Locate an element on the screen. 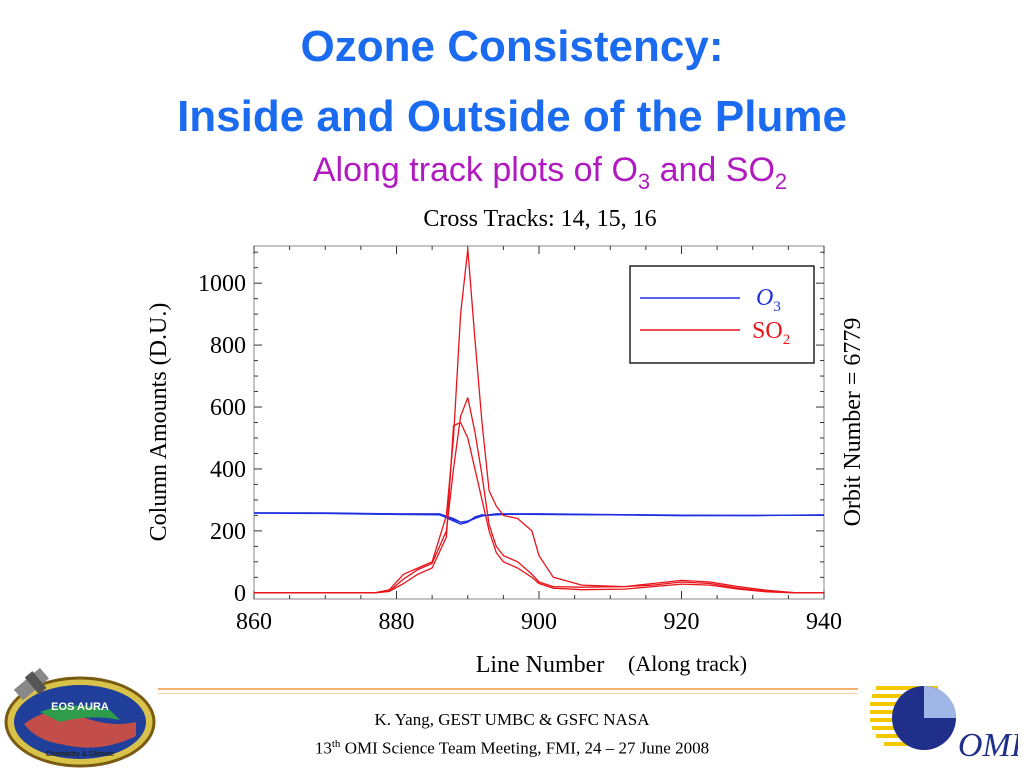 The height and width of the screenshot is (768, 1024). eos-aura-logo-ribbon: Chemistry & Climate is located at coordinates (80, 754).